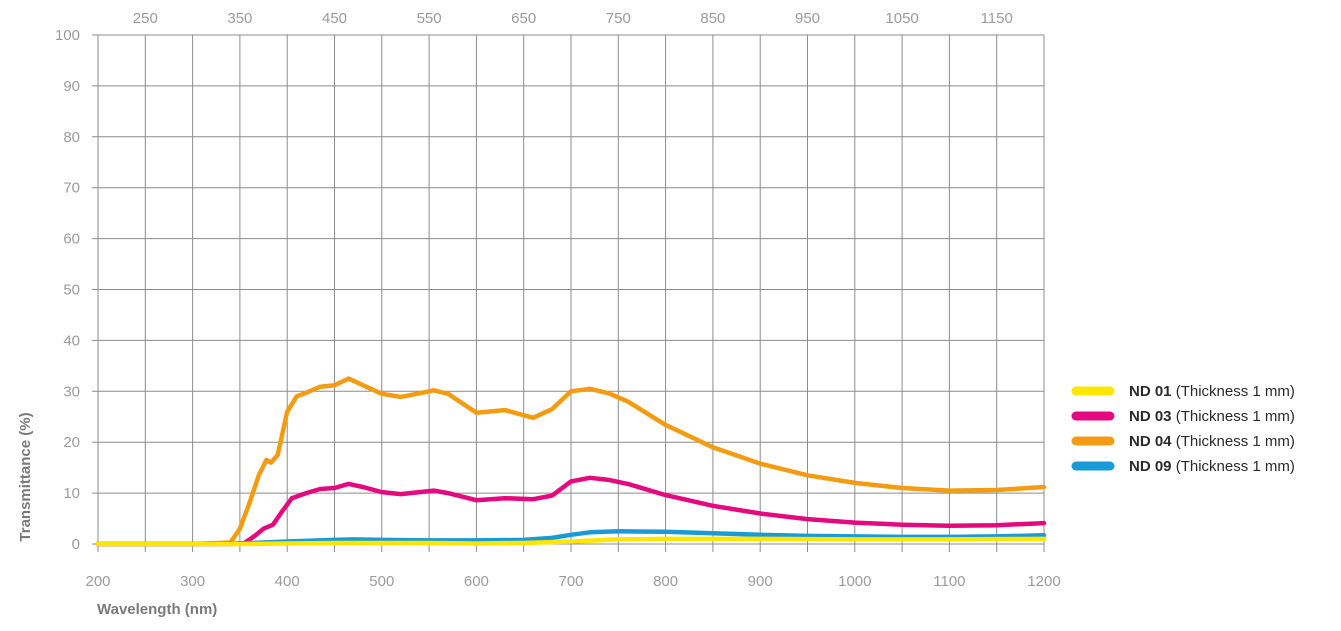 The image size is (1341, 631). Describe the element at coordinates (76, 544) in the screenshot. I see `y-tick-label: 0` at that location.